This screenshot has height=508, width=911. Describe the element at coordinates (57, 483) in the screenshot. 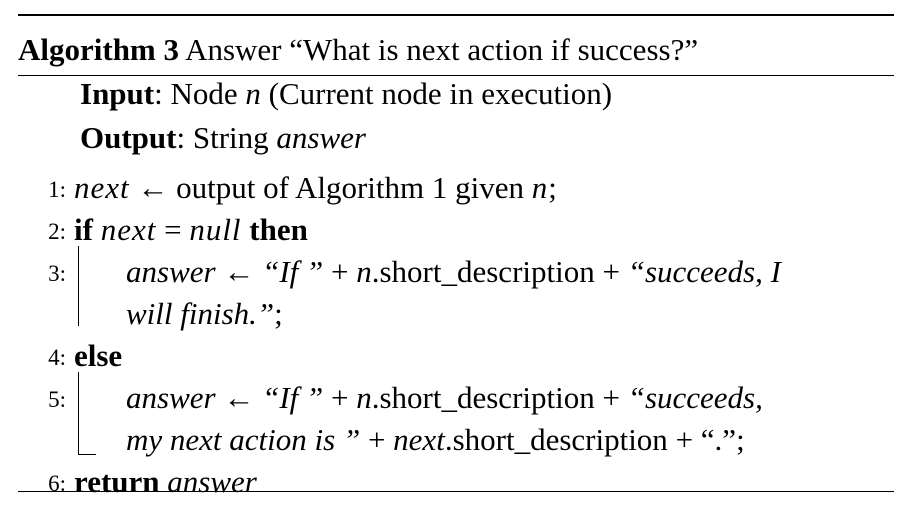

I see `line-number-6: 6:` at that location.